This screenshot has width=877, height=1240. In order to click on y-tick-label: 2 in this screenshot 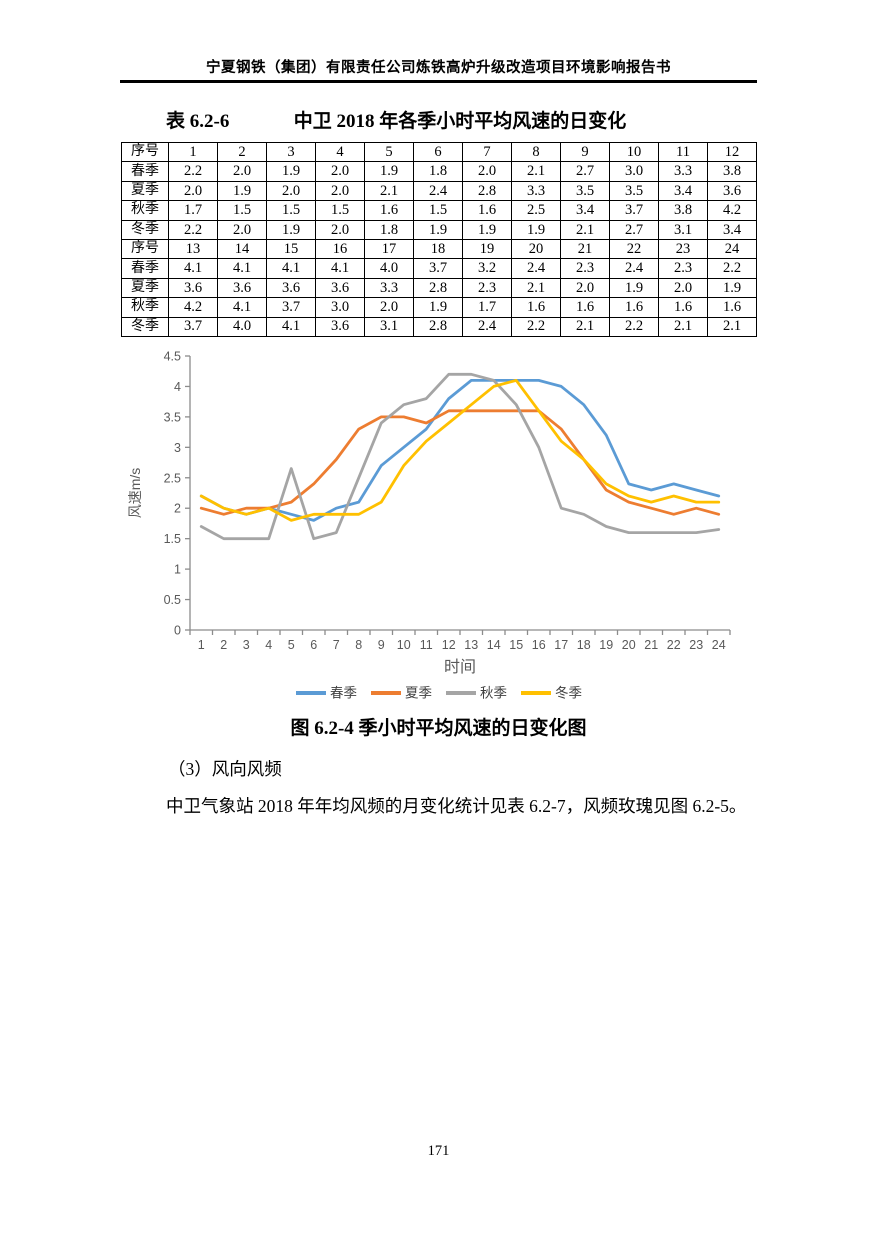, I will do `click(177, 509)`.